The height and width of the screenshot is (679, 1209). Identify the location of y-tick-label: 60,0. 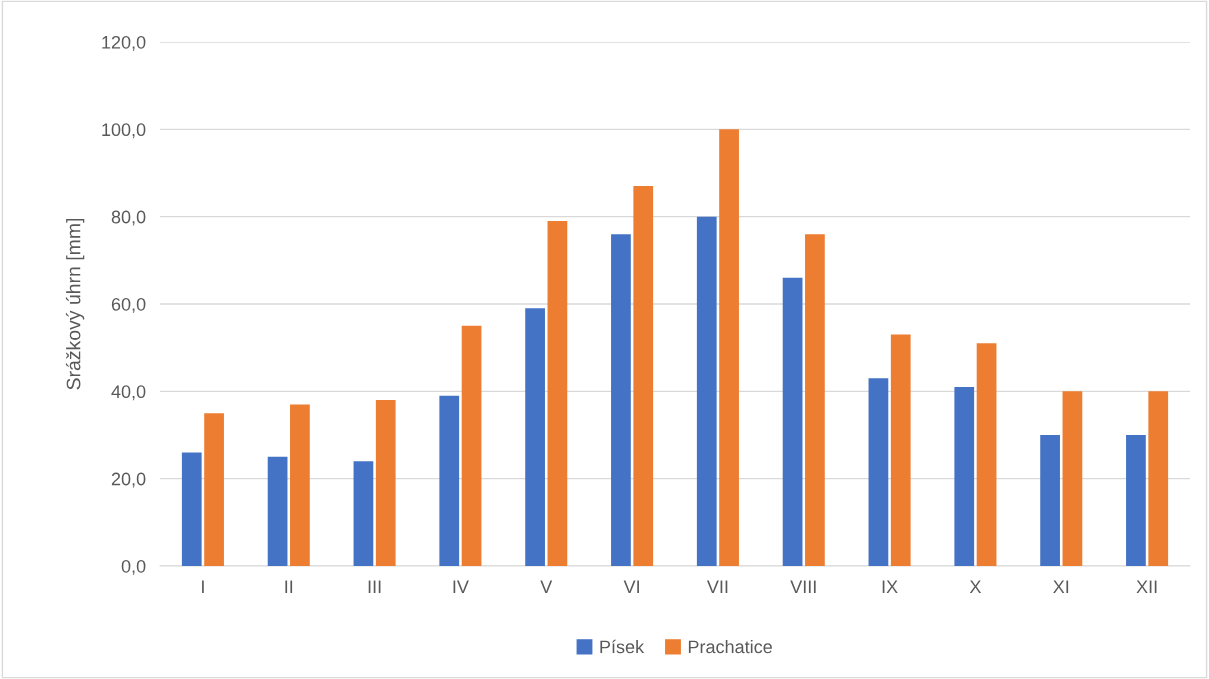
(128, 305).